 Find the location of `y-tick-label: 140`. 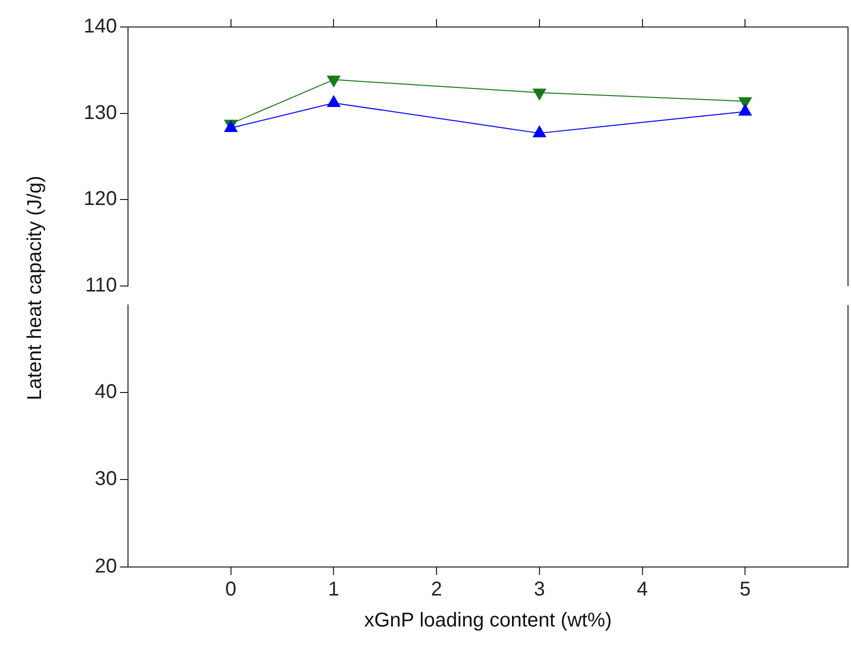

y-tick-label: 140 is located at coordinates (100, 27).